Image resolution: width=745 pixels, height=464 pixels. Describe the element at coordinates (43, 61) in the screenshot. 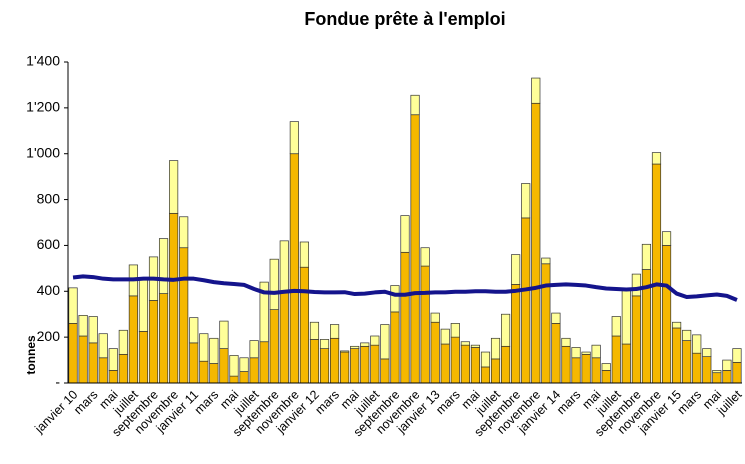

I see `y-tick-label: 1'400` at that location.